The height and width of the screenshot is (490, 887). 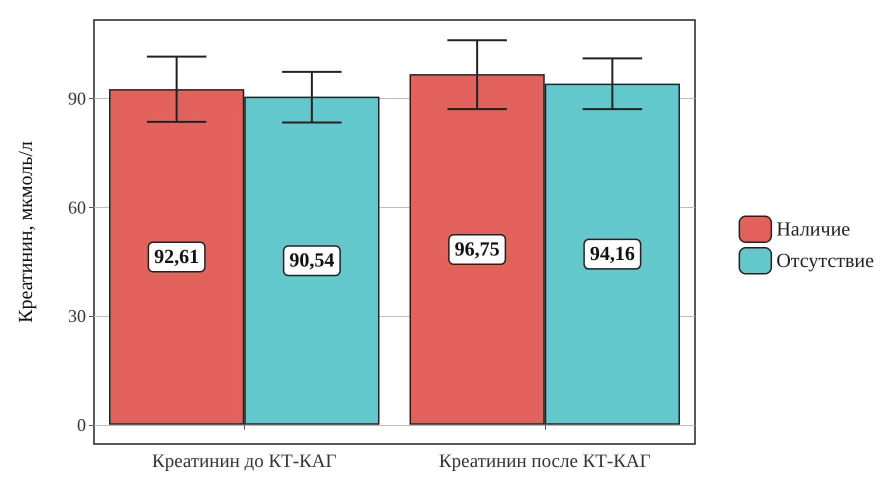 I want to click on data-label: 96,75, so click(x=477, y=249).